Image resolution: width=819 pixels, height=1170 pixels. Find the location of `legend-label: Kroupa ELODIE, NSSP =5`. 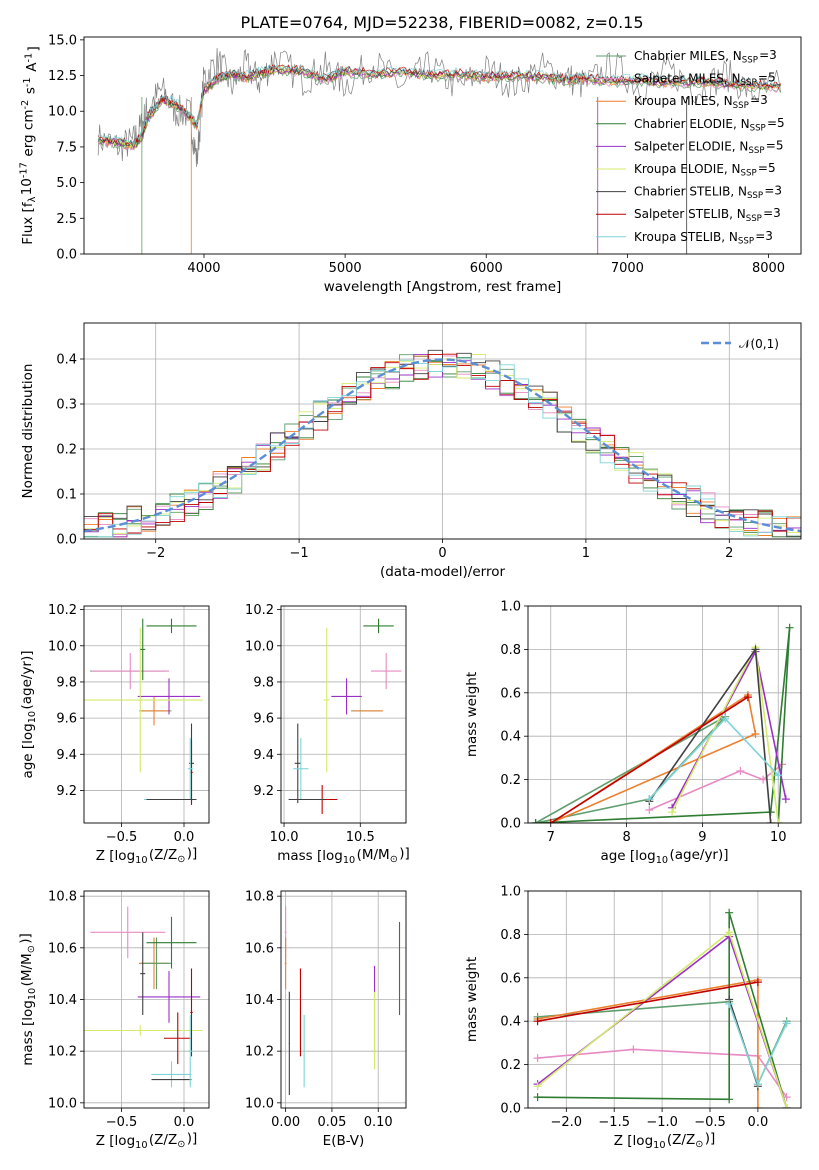

legend-label: Kroupa ELODIE, NSSP =5 is located at coordinates (705, 170).